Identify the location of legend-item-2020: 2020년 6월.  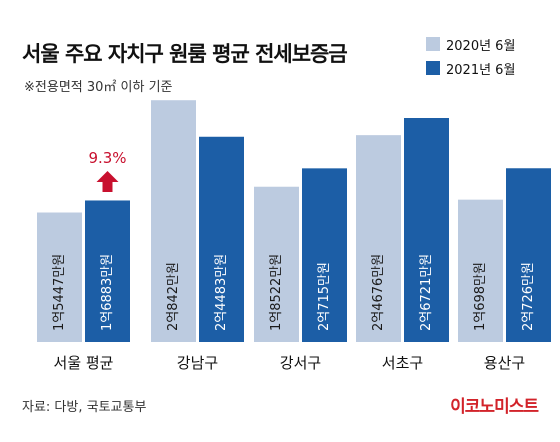
(471, 45).